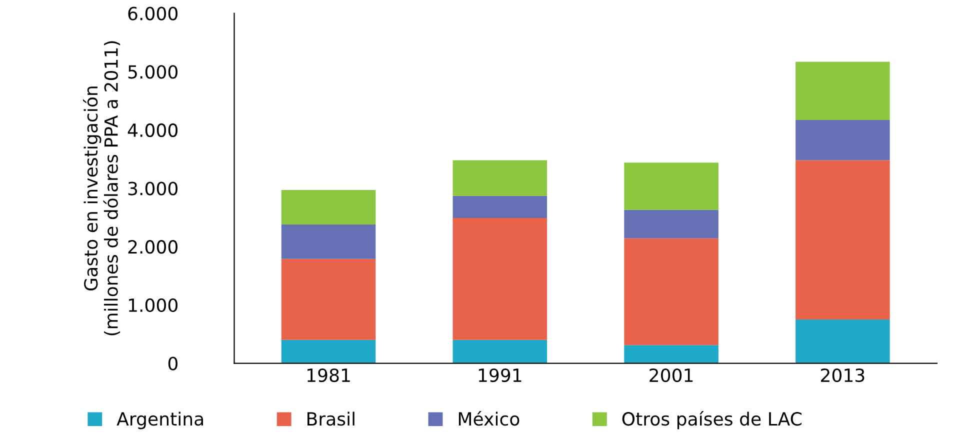 The image size is (976, 443). Describe the element at coordinates (489, 418) in the screenshot. I see `legend-label: México` at that location.